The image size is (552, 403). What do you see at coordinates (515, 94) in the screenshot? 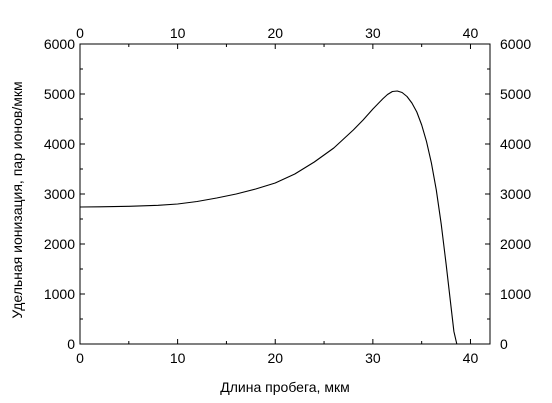
I see `y-tick-label-right: 5000` at bounding box center [515, 94].